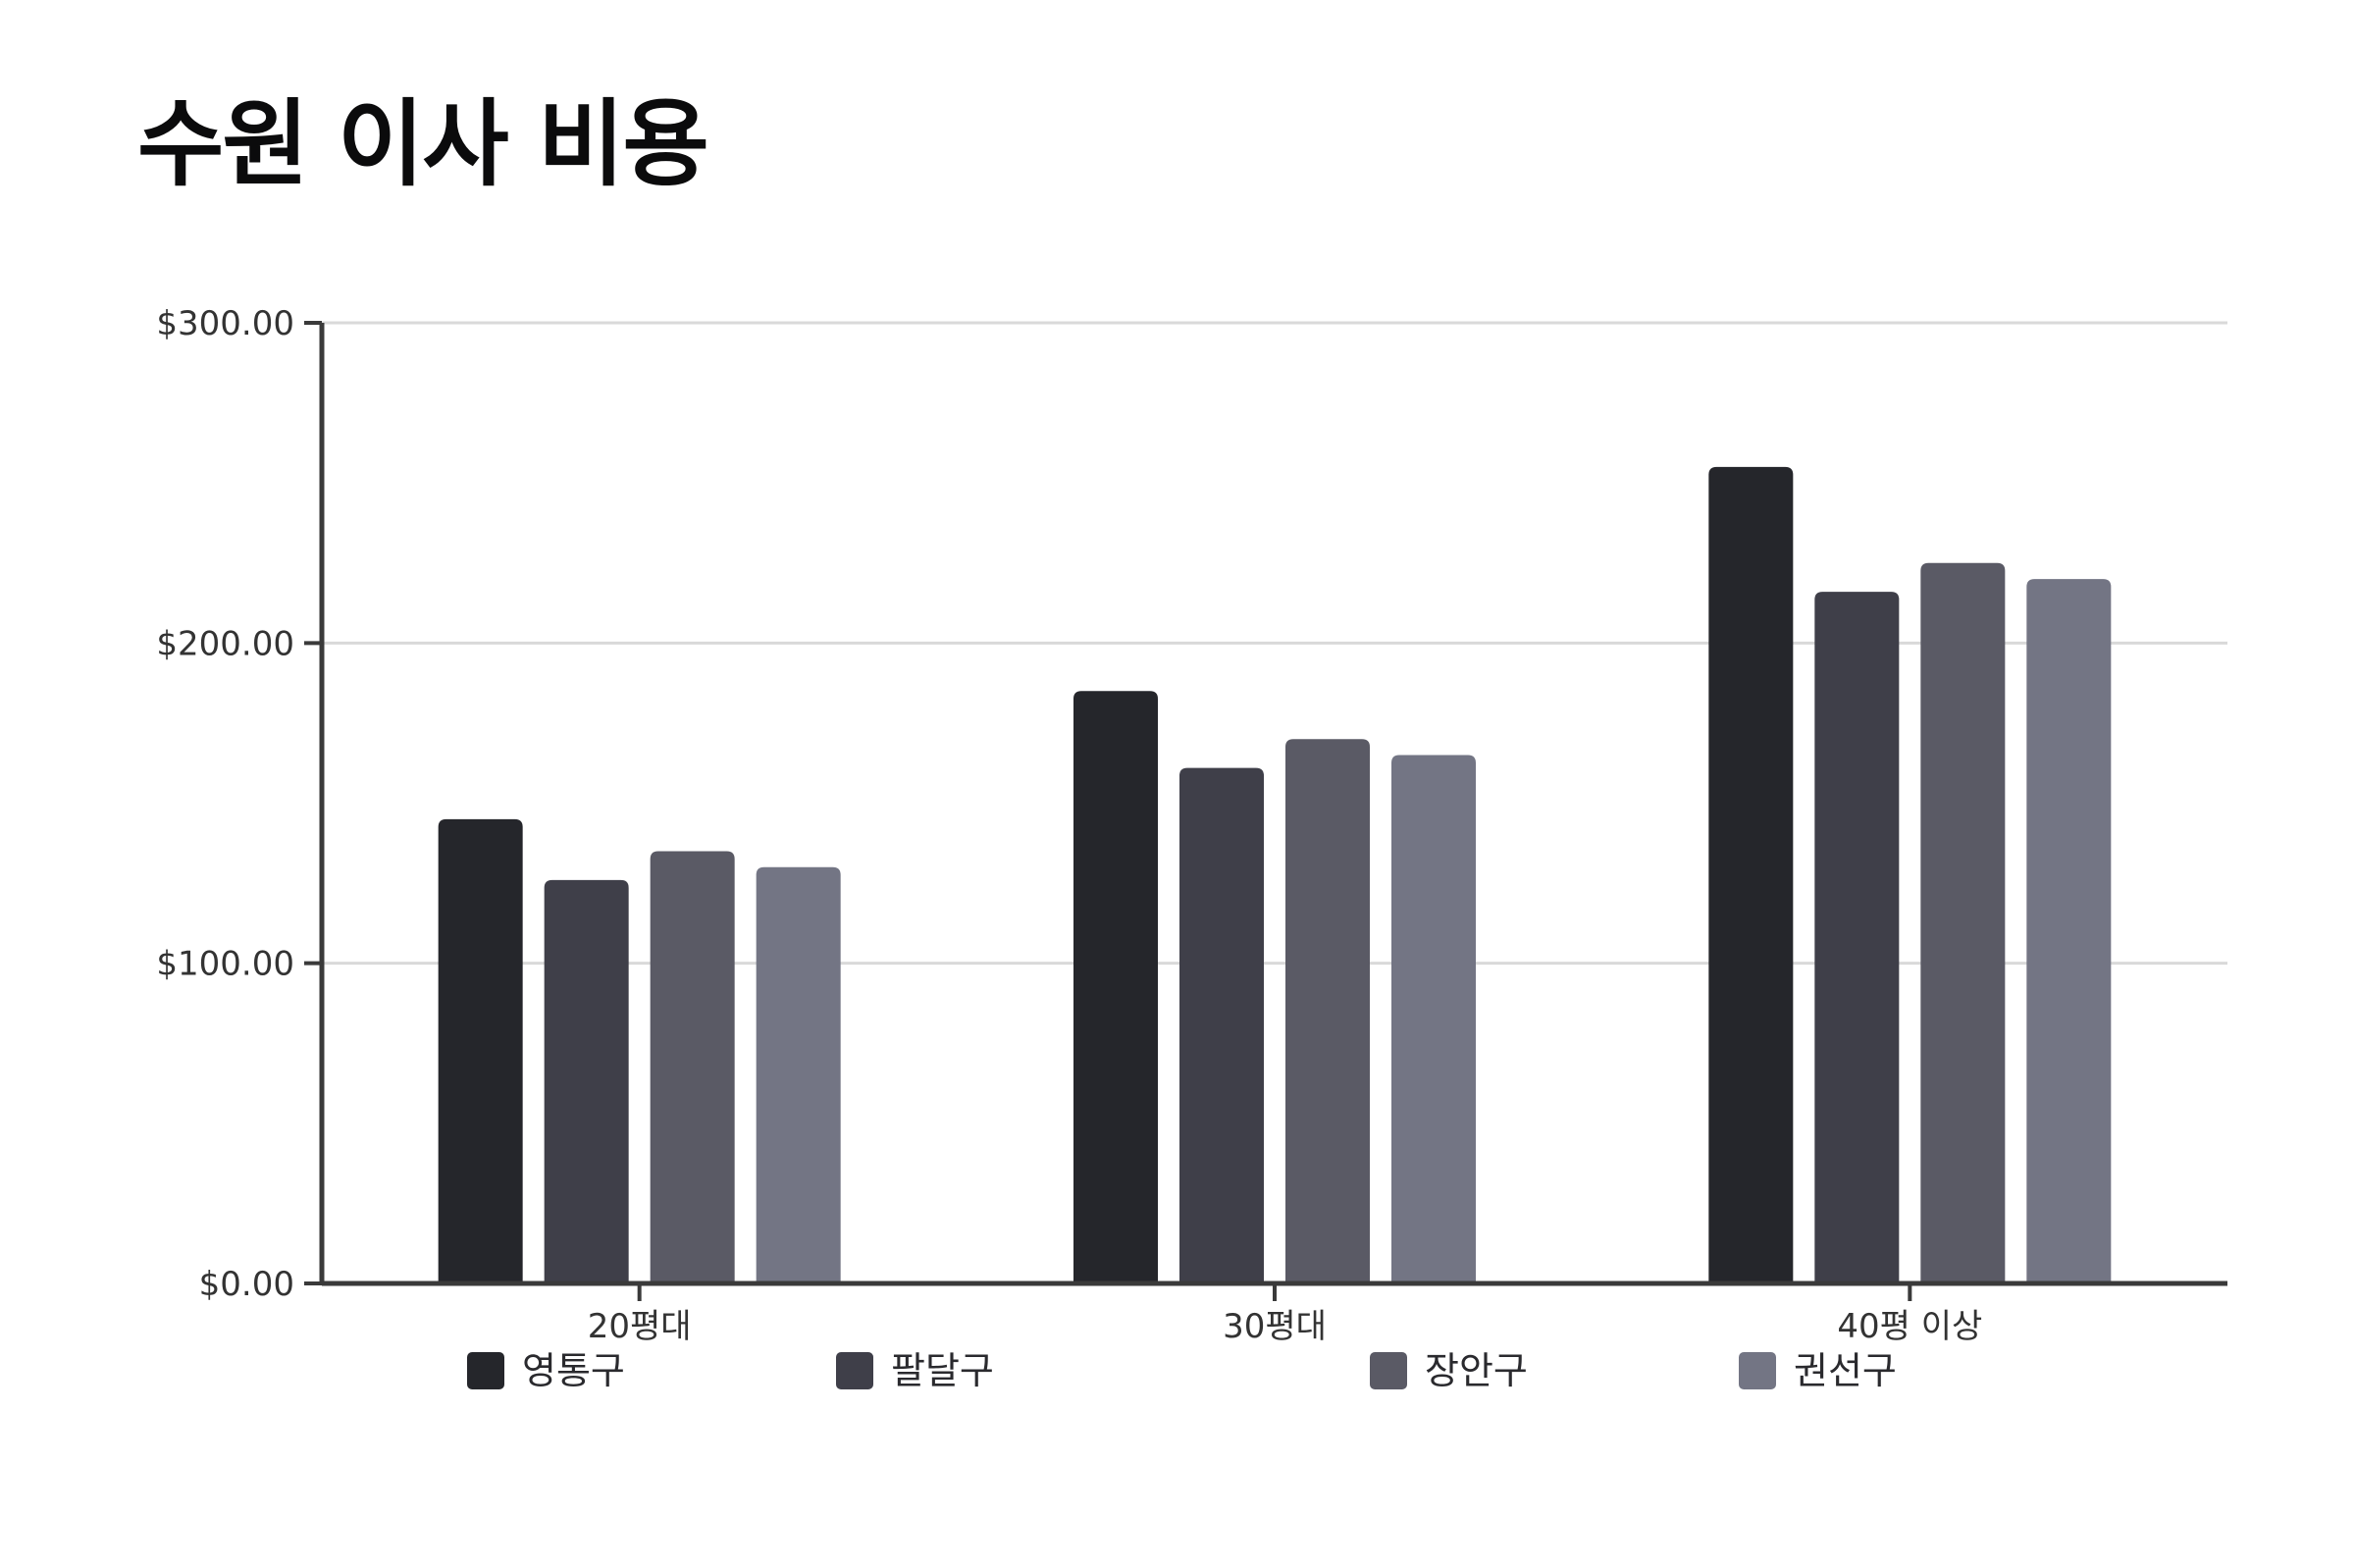 This screenshot has width=2355, height=1568. What do you see at coordinates (573, 1370) in the screenshot?
I see `legend-label: 영통구` at bounding box center [573, 1370].